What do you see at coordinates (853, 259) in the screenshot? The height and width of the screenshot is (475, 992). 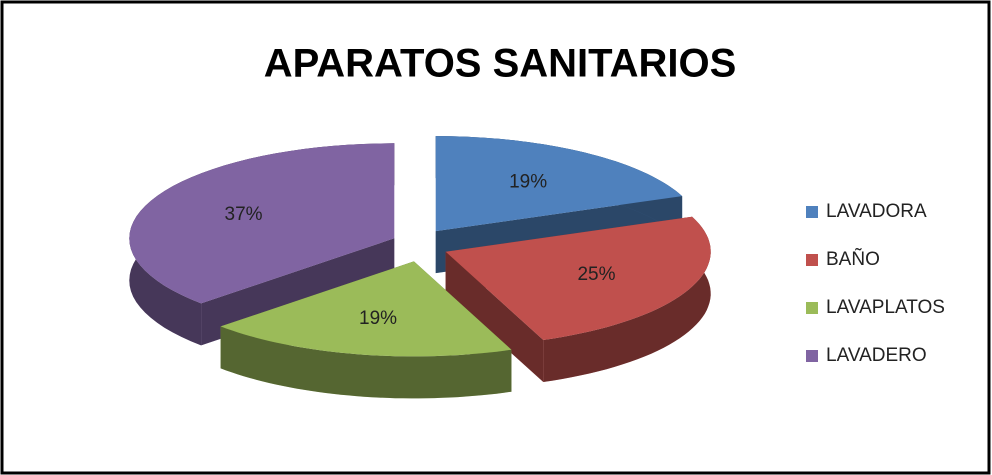 I see `legend-label: BAÑO` at bounding box center [853, 259].